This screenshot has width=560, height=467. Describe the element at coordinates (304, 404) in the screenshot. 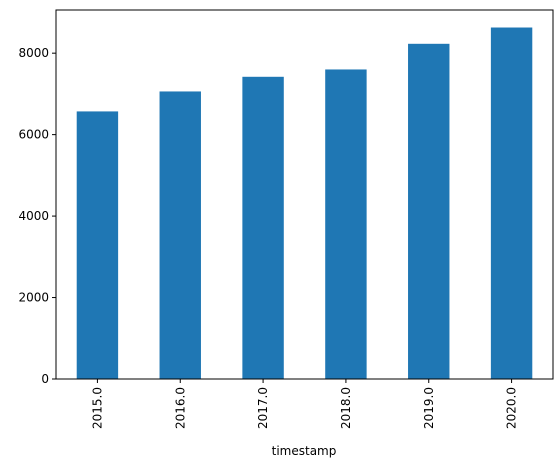

I see `x-axis: 2015.0 2016.0 2017.0 2018.0 2019.0 2020.0` at that location.